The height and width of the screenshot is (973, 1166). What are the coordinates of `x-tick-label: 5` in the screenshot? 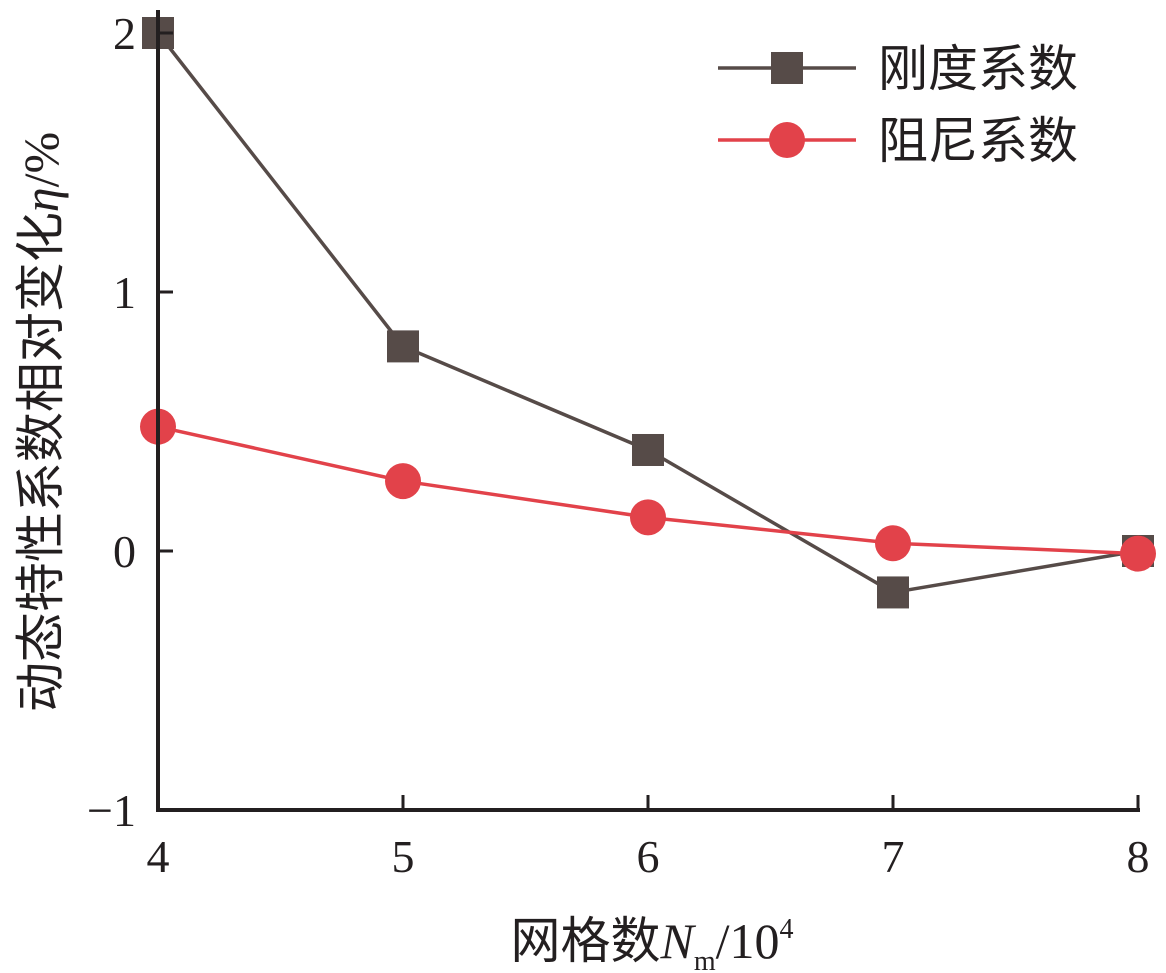 It's located at (403, 856).